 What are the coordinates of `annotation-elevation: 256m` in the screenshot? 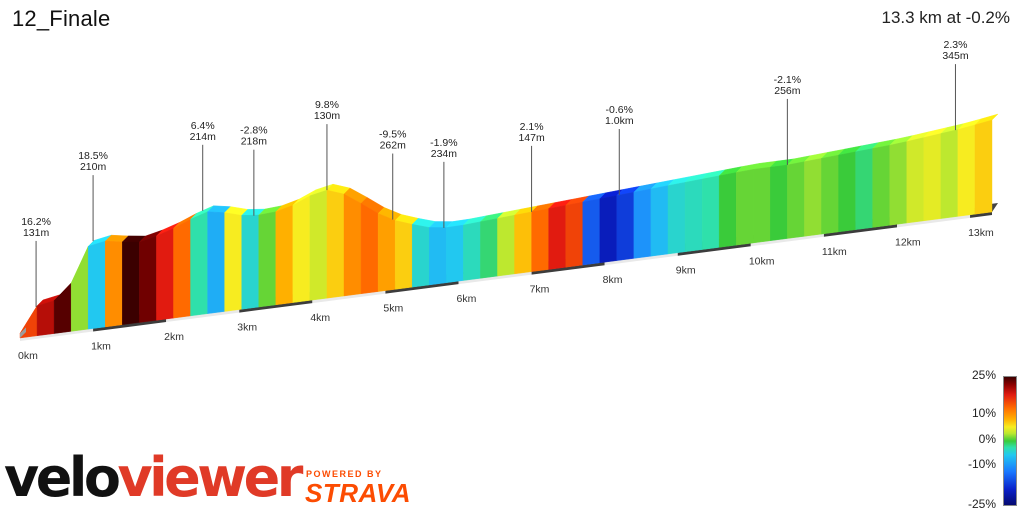 It's located at (787, 91).